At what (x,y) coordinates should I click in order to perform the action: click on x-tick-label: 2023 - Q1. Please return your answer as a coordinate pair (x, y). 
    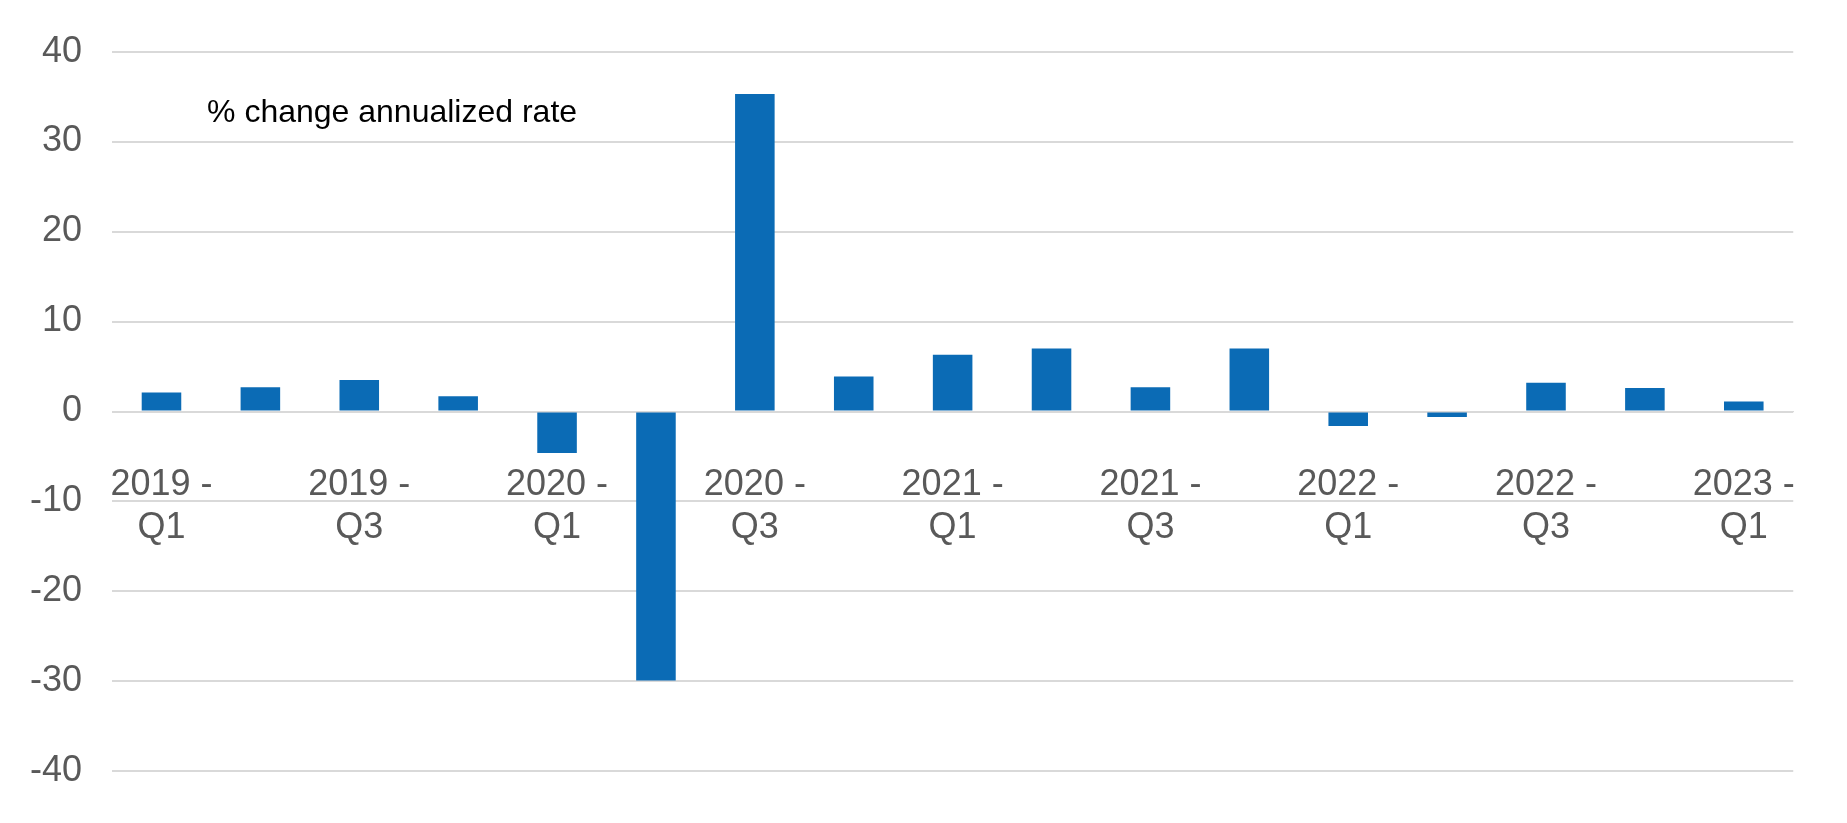
    Looking at the image, I should click on (1743, 504).